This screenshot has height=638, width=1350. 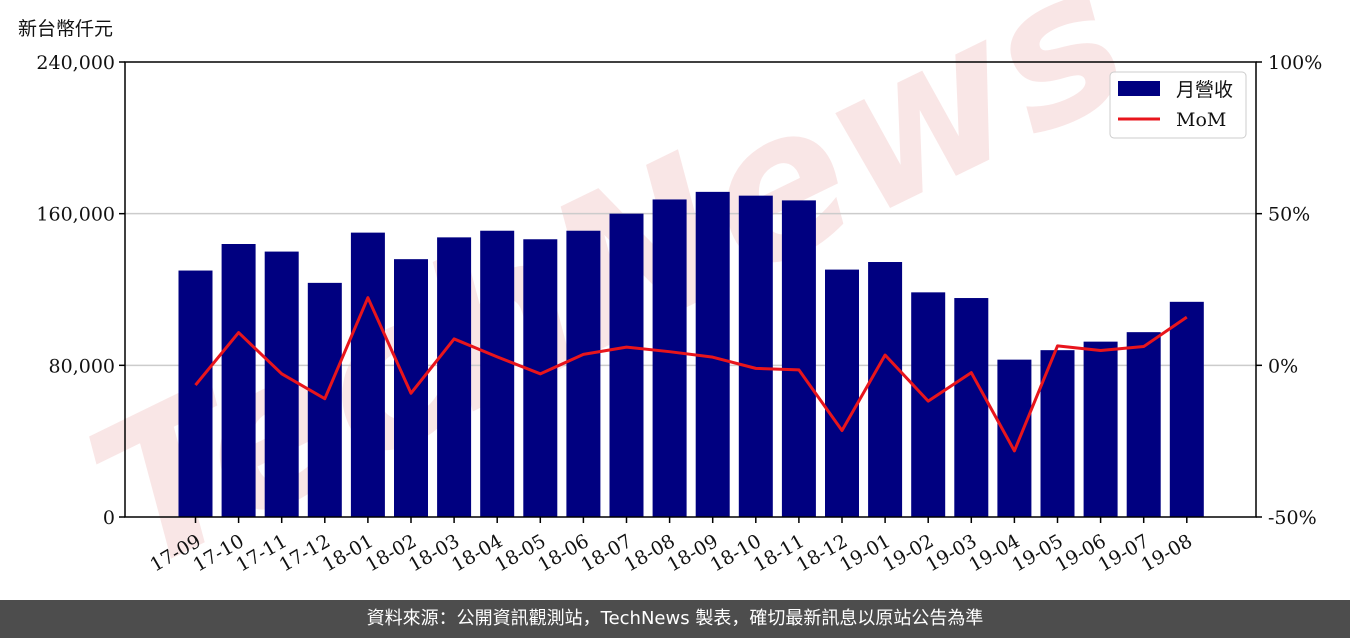 I want to click on x-tick-label: 19-08, so click(x=1167, y=553).